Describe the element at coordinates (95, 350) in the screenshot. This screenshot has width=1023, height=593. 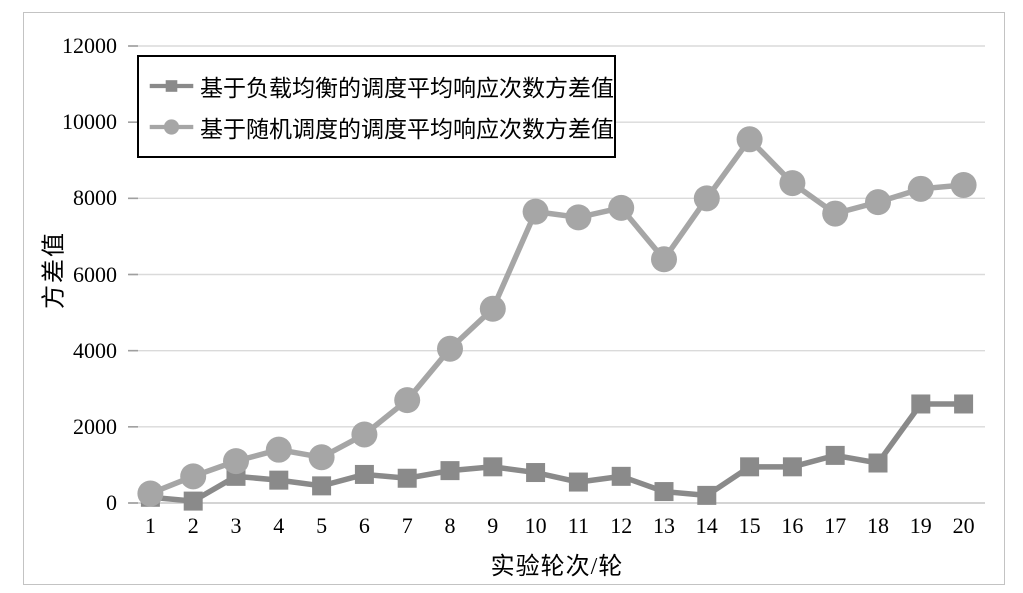
I see `y-tick-label: 4000` at that location.